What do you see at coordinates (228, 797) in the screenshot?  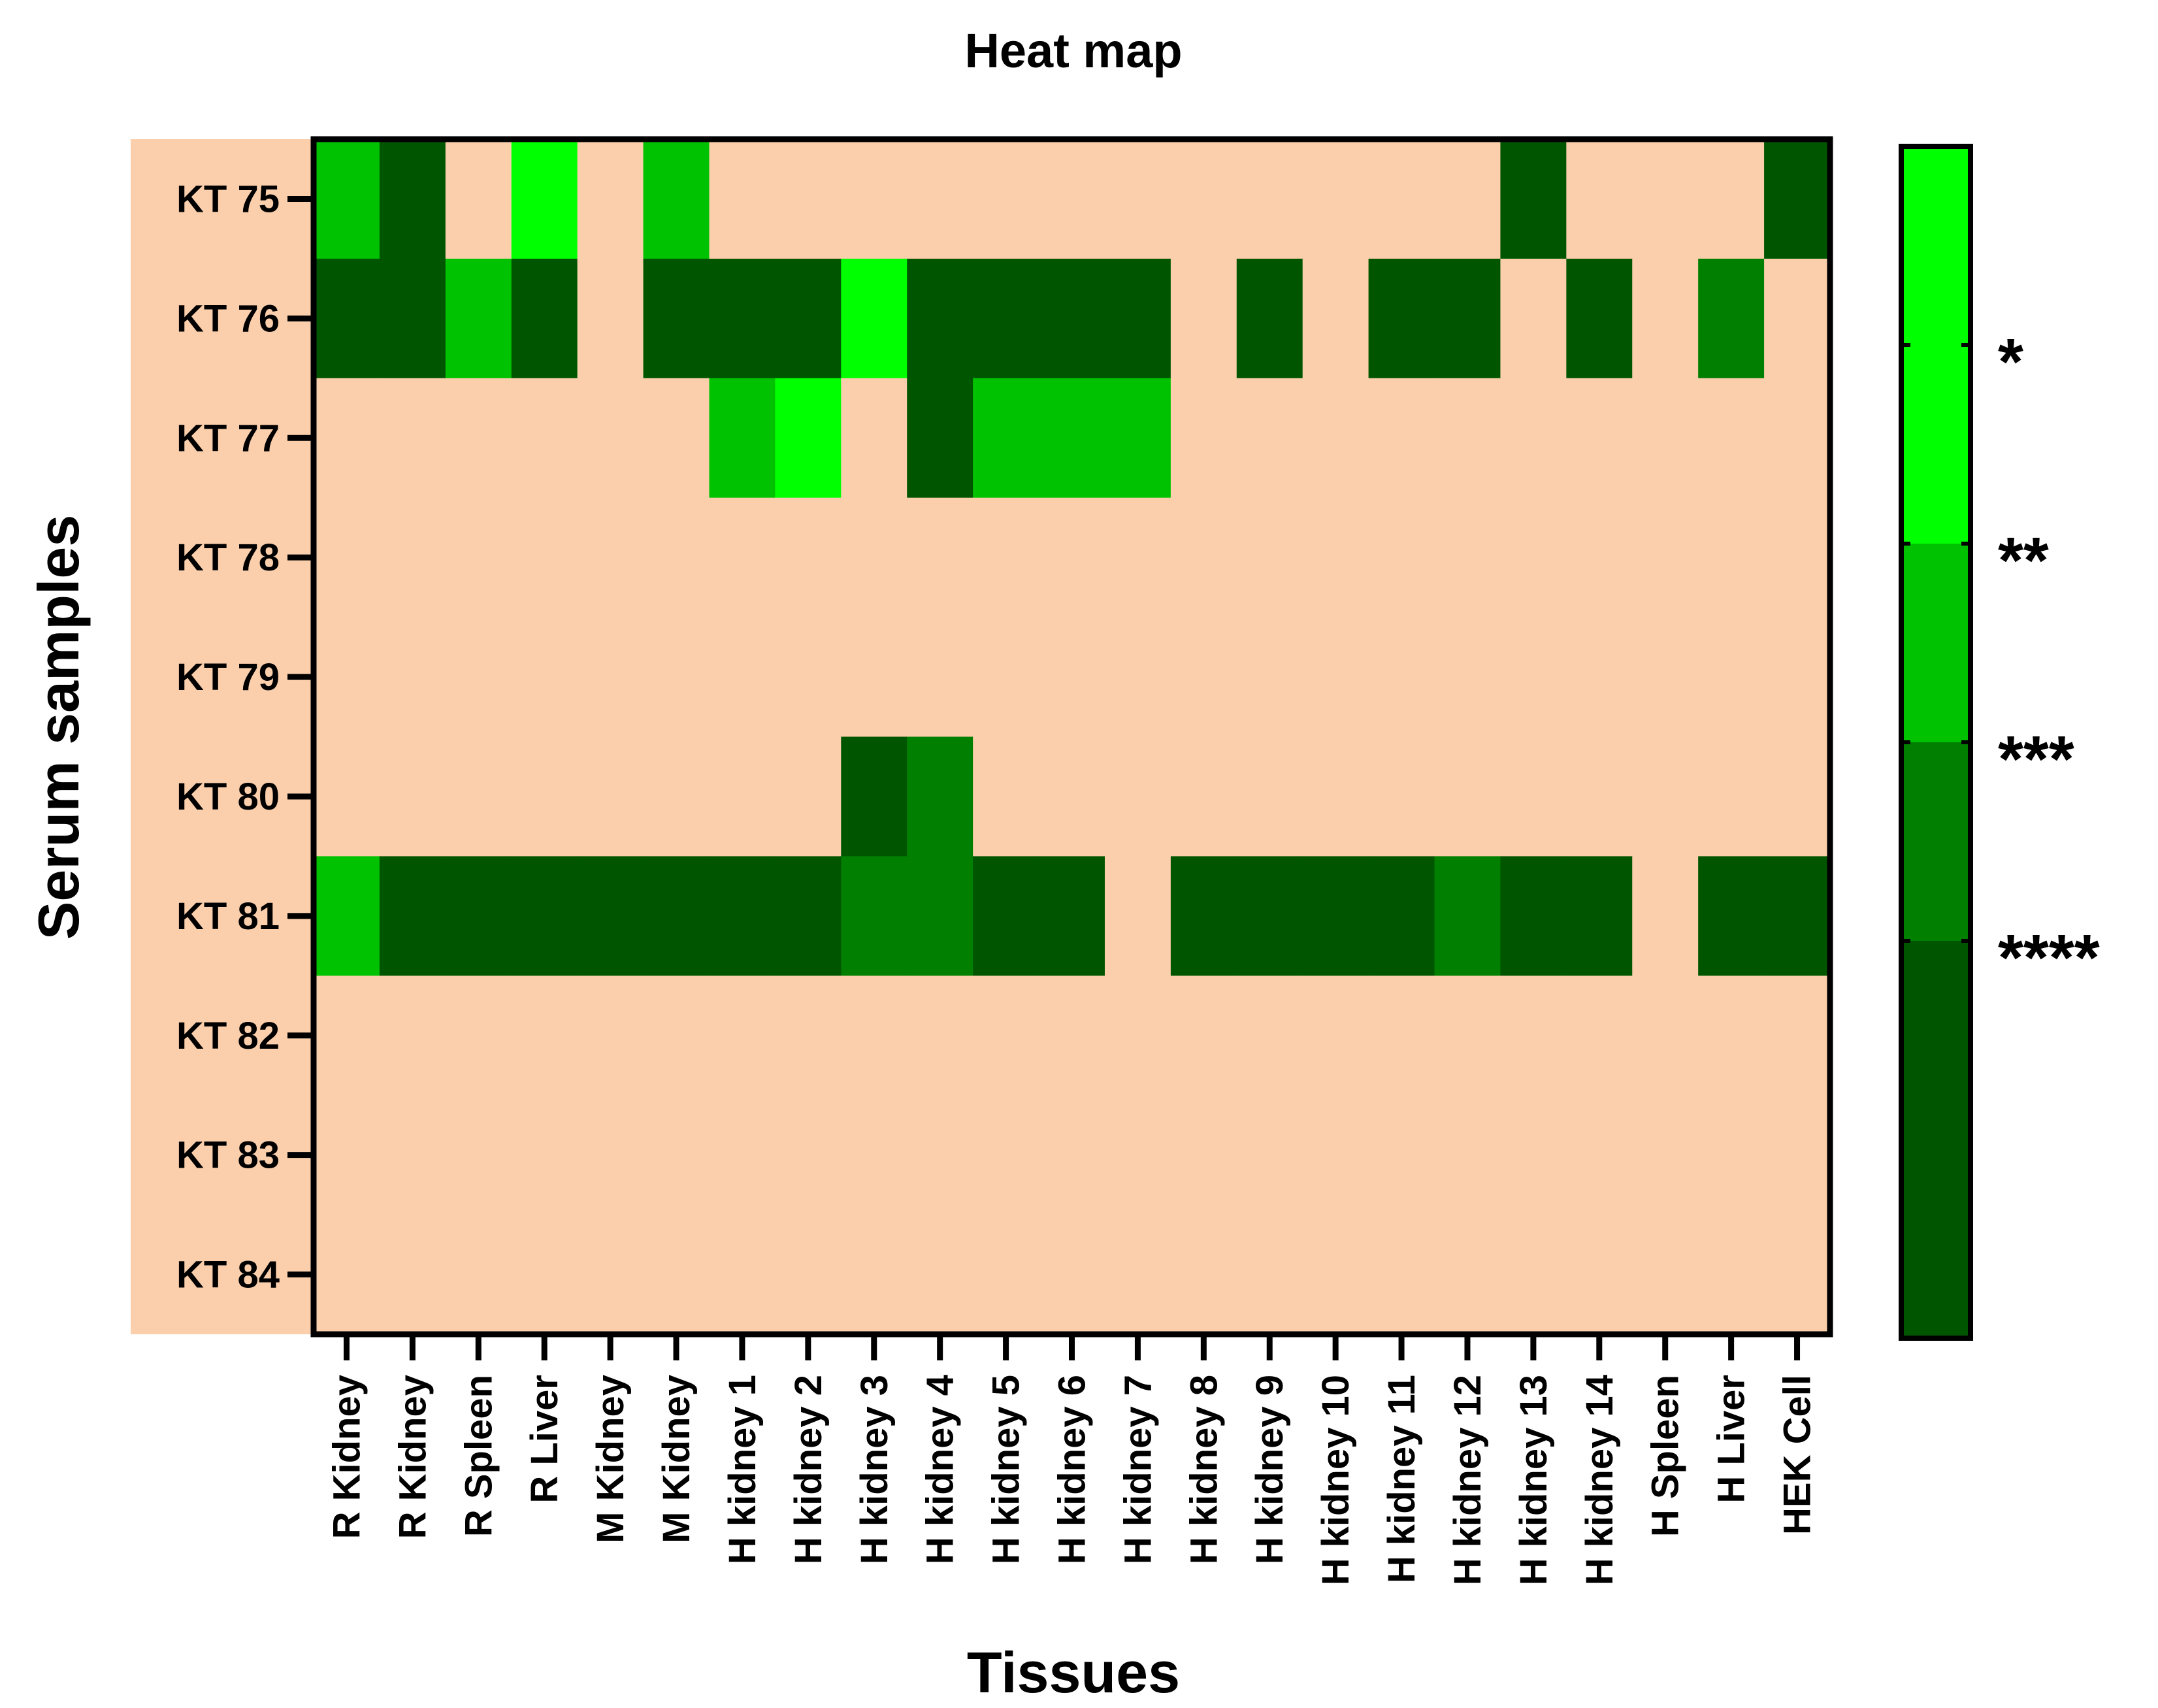 I see `y-tick-label: KT 80` at bounding box center [228, 797].